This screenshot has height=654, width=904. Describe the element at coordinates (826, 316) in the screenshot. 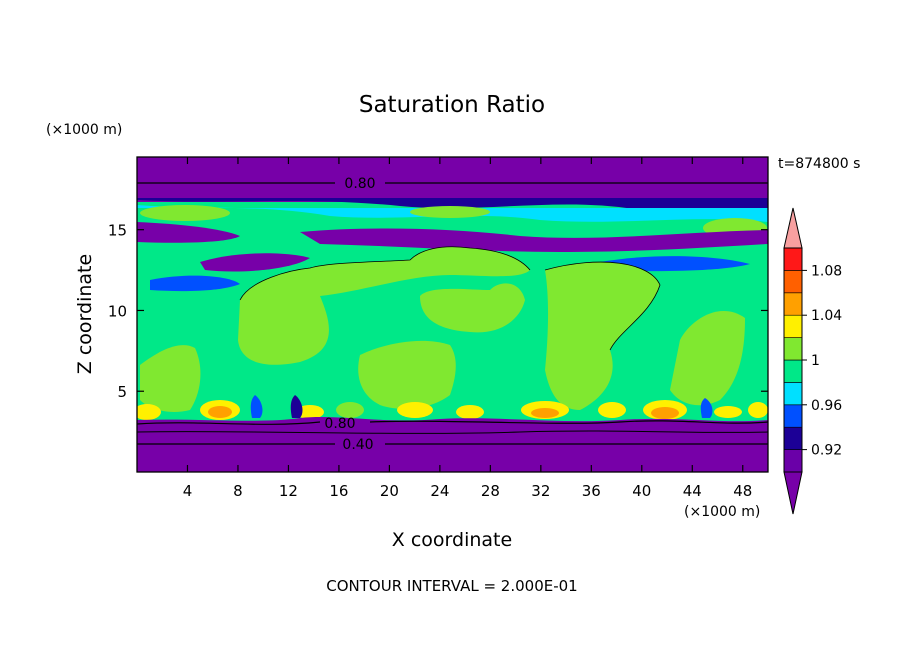

I see `colorbar-tick-label: 1.04` at that location.